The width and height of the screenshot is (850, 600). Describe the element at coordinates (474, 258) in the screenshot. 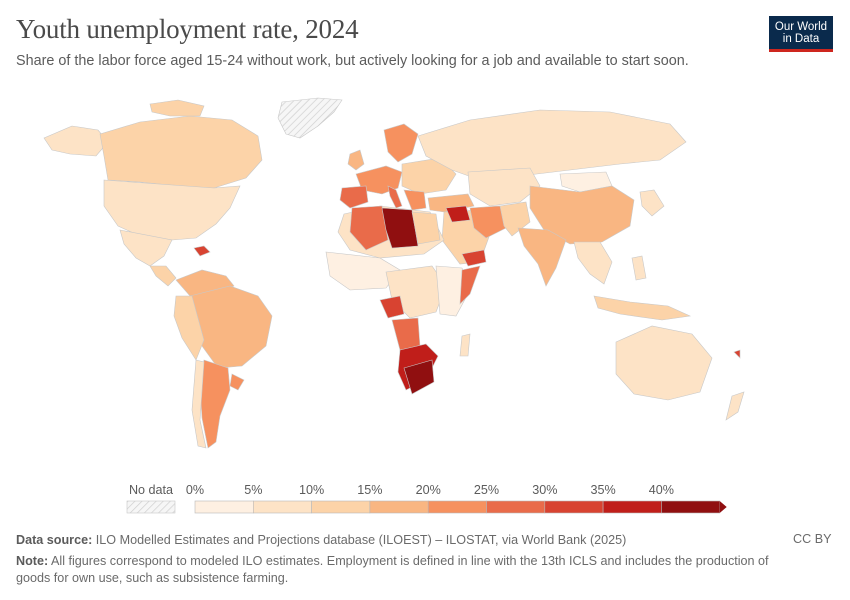

I see `yemen-region` at that location.